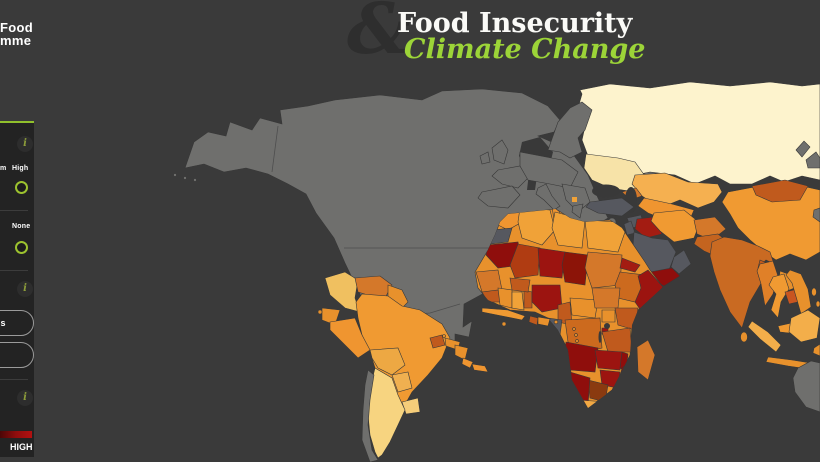  What do you see at coordinates (16, 434) in the screenshot?
I see `vulnerability-gradient` at bounding box center [16, 434].